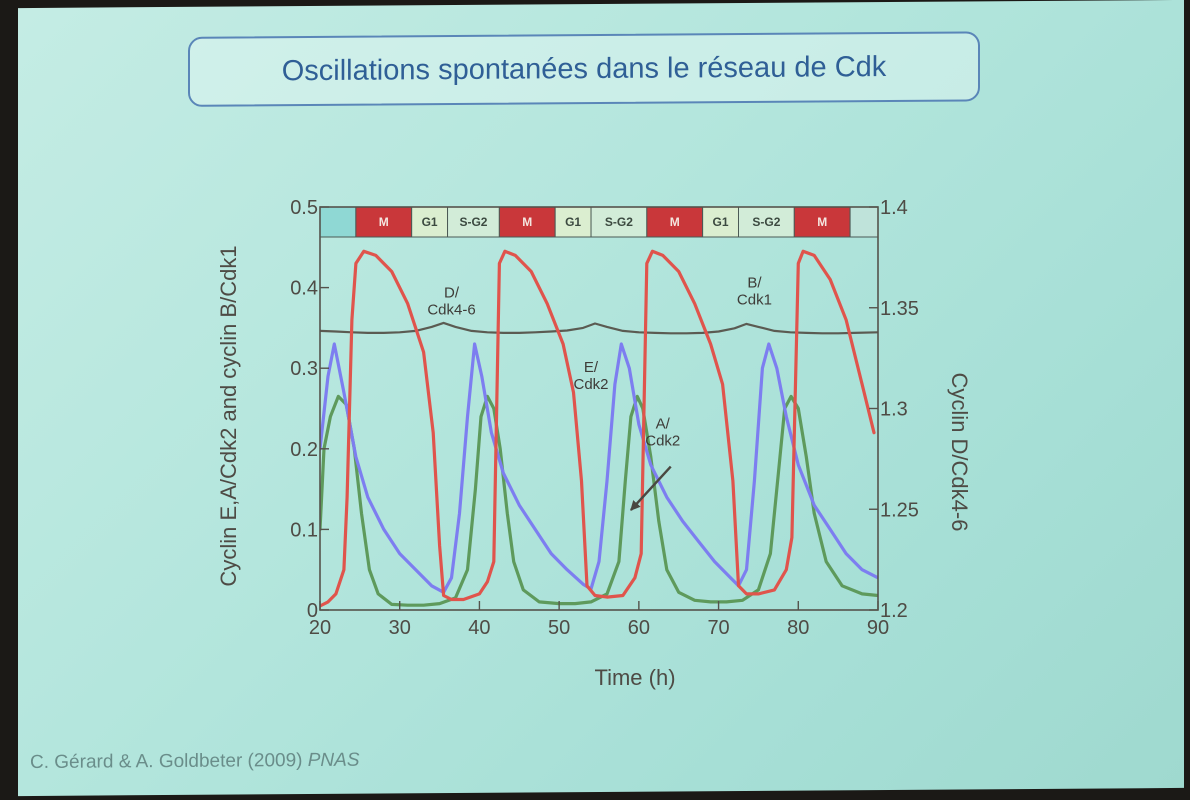 Image resolution: width=1190 pixels, height=800 pixels. What do you see at coordinates (304, 450) in the screenshot?
I see `y-left-tick-label: 0.2` at bounding box center [304, 450].